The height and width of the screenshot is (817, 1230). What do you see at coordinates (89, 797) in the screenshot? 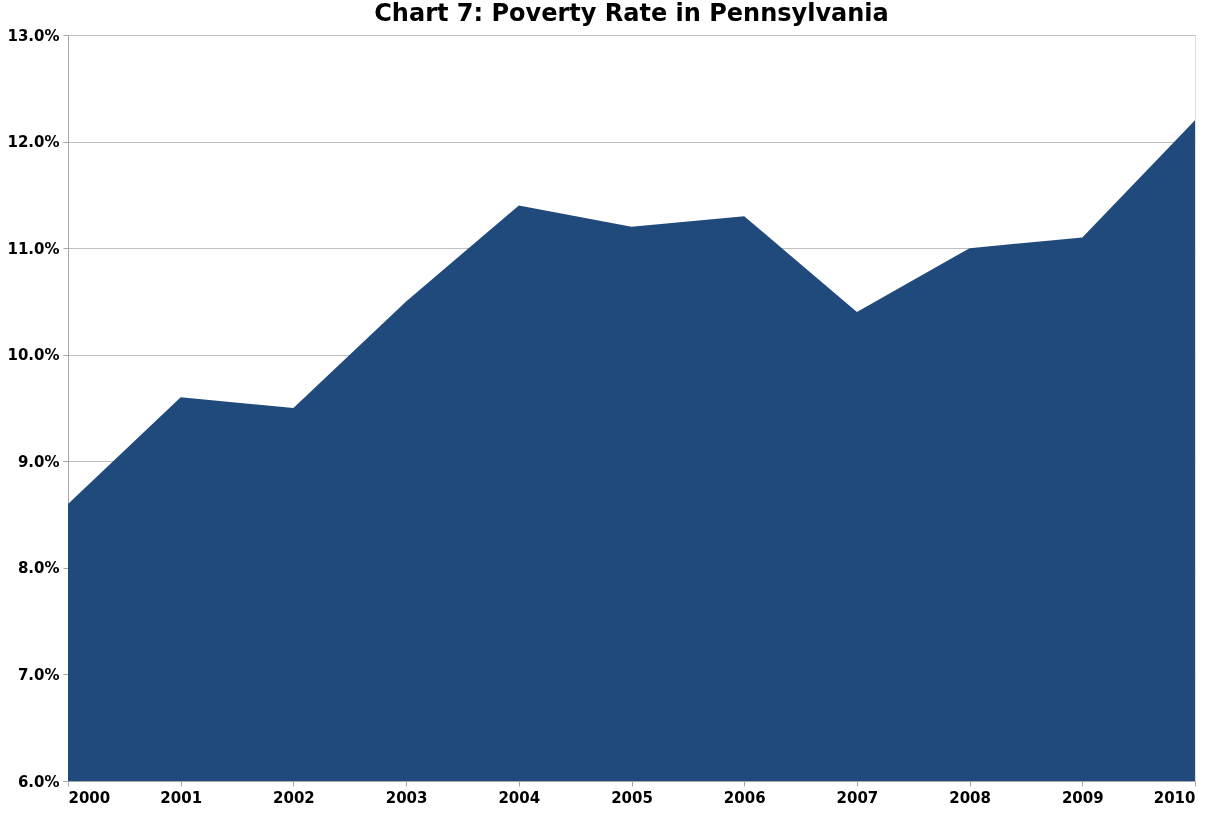
I see `x-tick-label: 2000` at bounding box center [89, 797].